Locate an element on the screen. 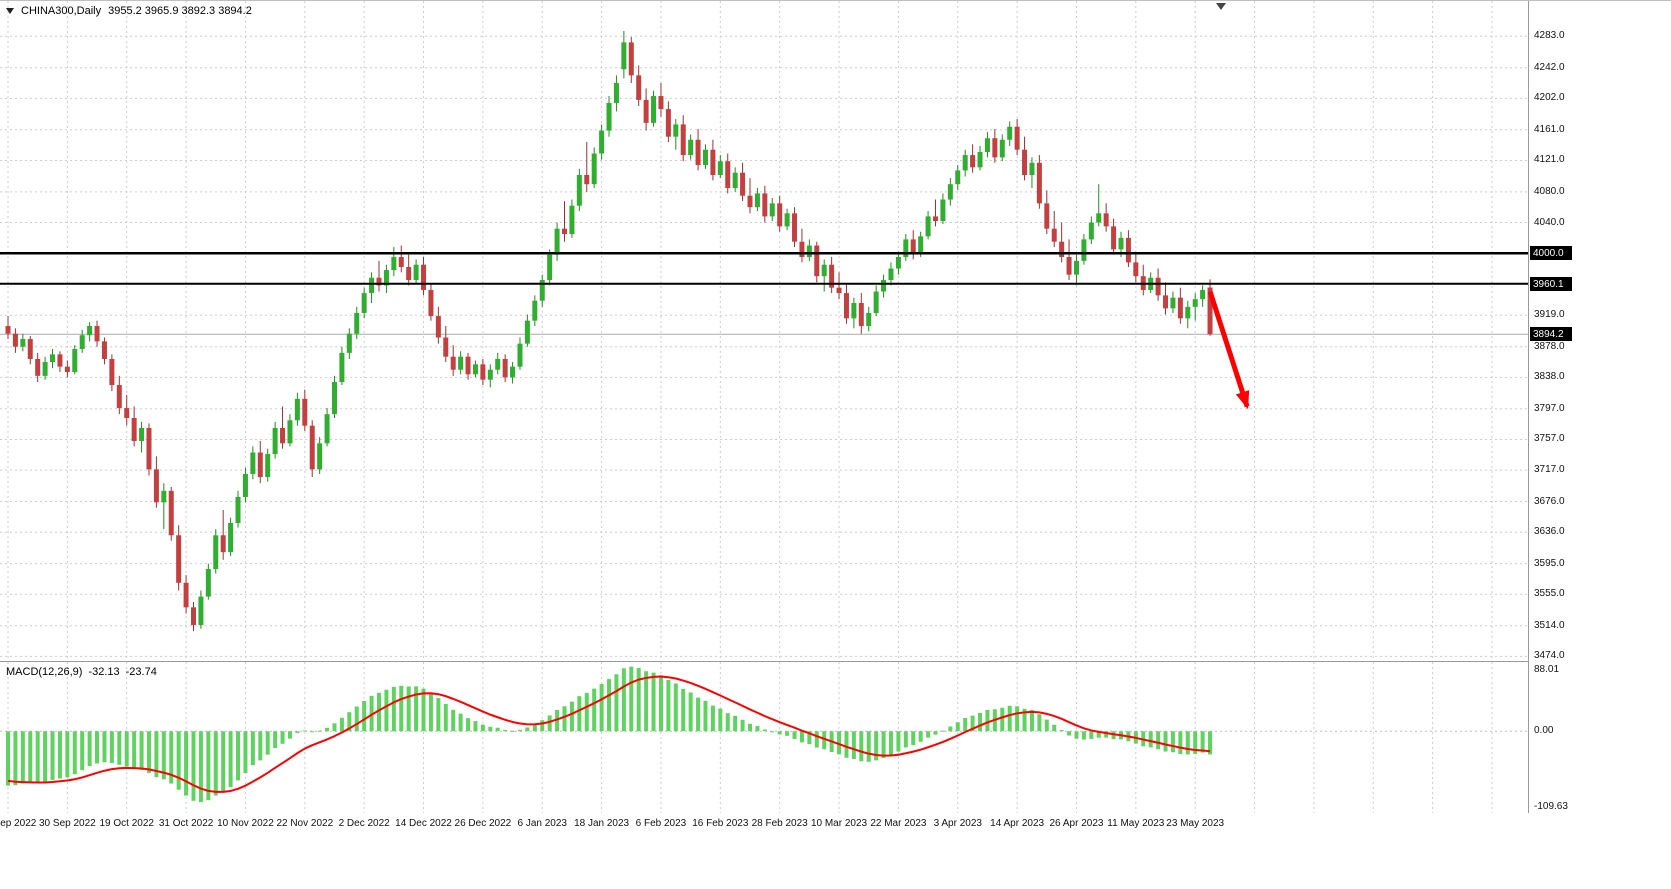 Image resolution: width=1671 pixels, height=889 pixels. macd-main-value: -32.13 is located at coordinates (104, 672).